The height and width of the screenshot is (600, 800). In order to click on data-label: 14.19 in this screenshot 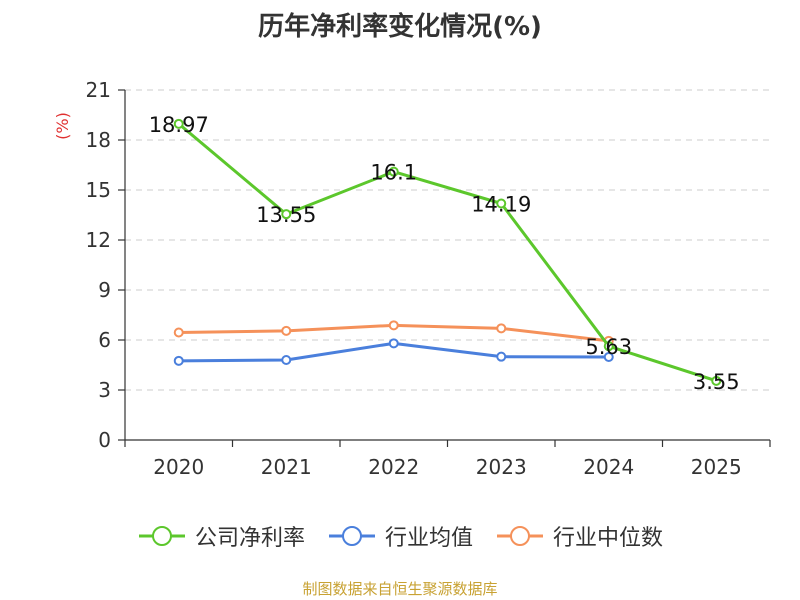, I will do `click(501, 205)`.